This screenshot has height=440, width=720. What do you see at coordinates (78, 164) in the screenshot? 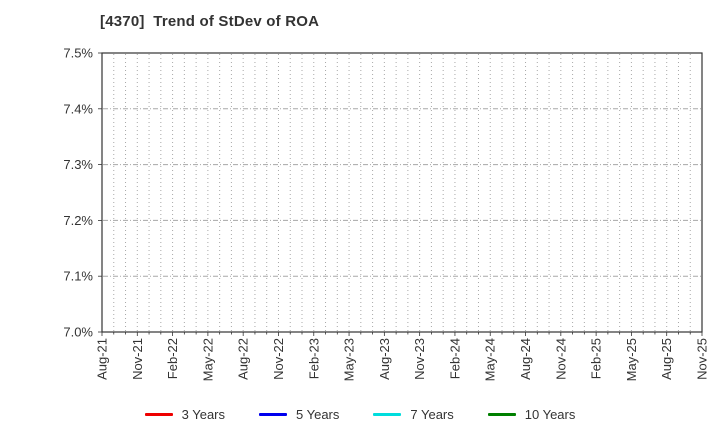
I see `y-tick-label: 7.3%` at bounding box center [78, 164].